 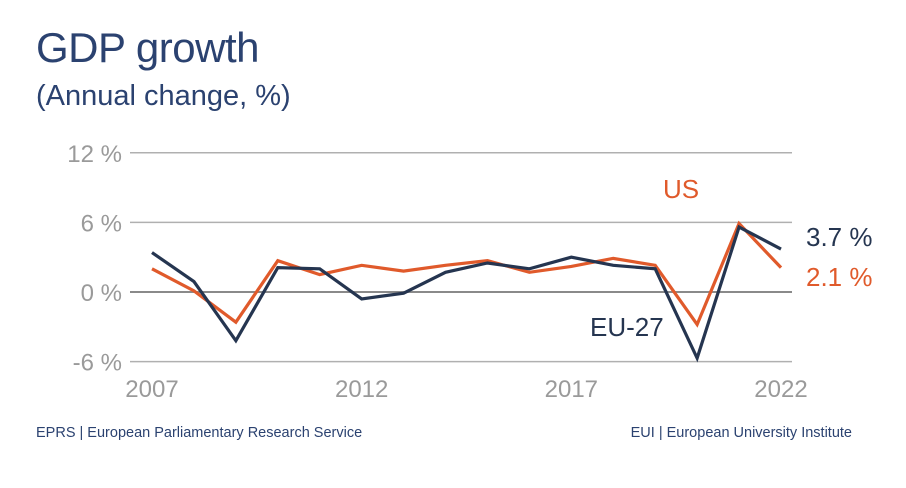 I want to click on x-tick-label: 2017, so click(x=571, y=389).